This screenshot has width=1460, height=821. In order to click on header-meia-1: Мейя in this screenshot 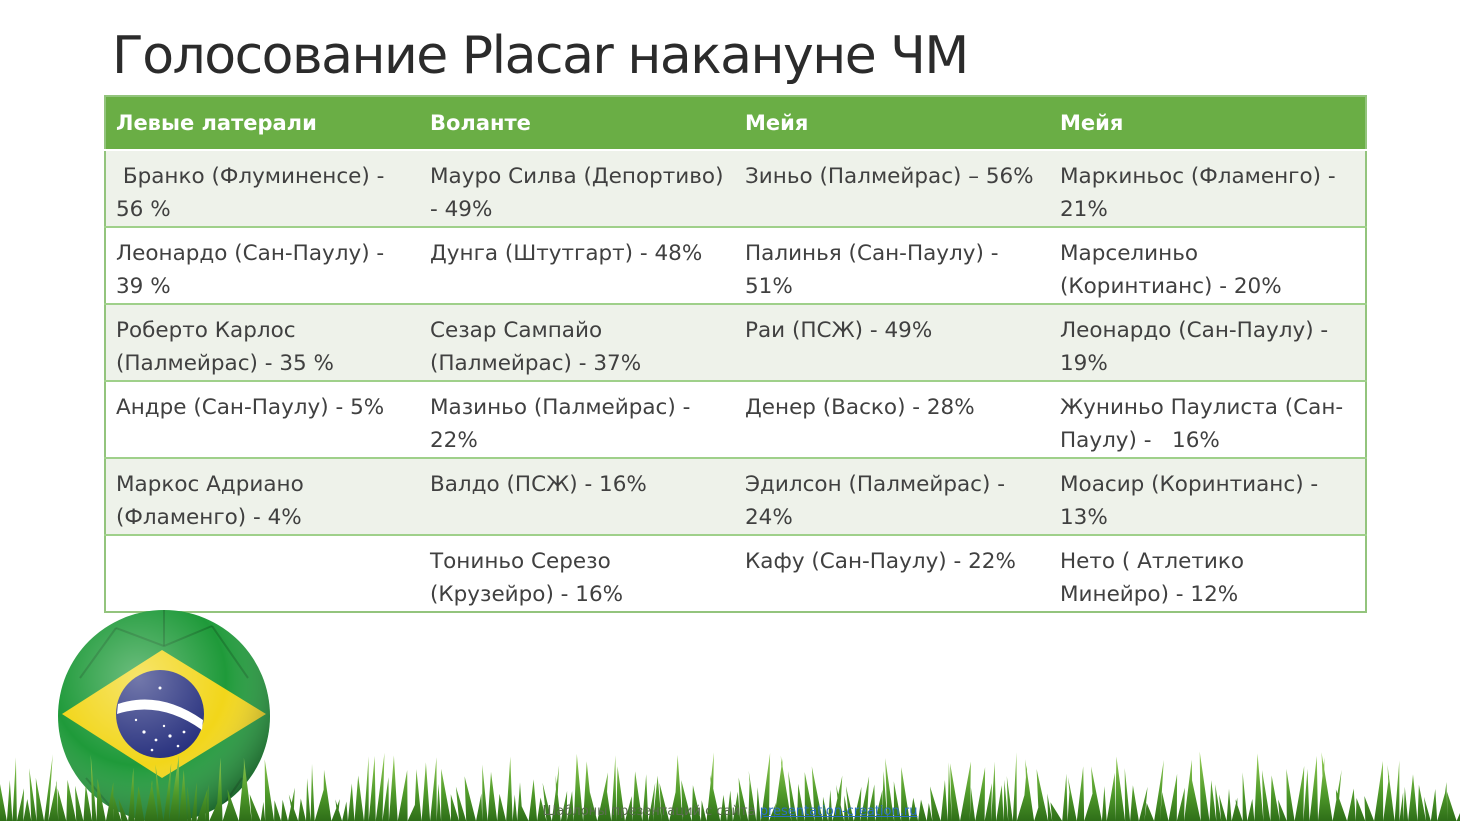, I will do `click(892, 123)`.